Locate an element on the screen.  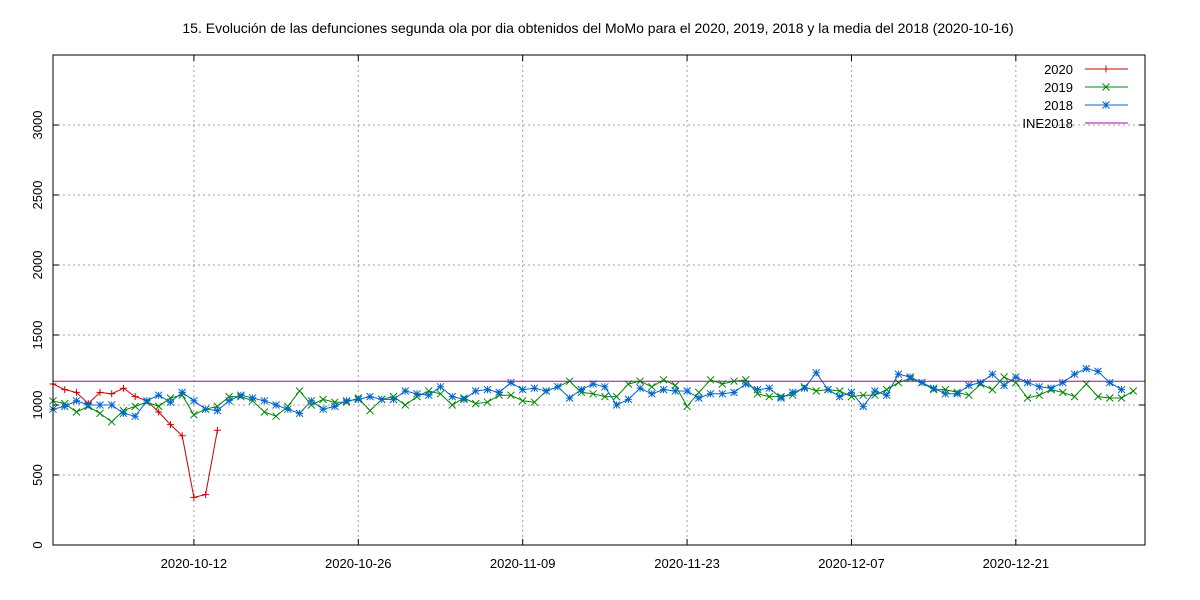
series-2018 is located at coordinates (587, 392).